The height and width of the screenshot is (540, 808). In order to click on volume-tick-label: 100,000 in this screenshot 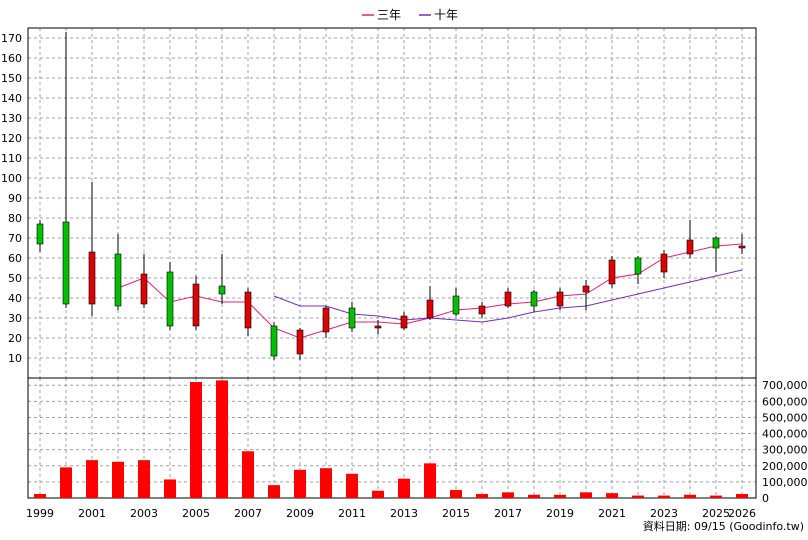, I will do `click(785, 482)`.